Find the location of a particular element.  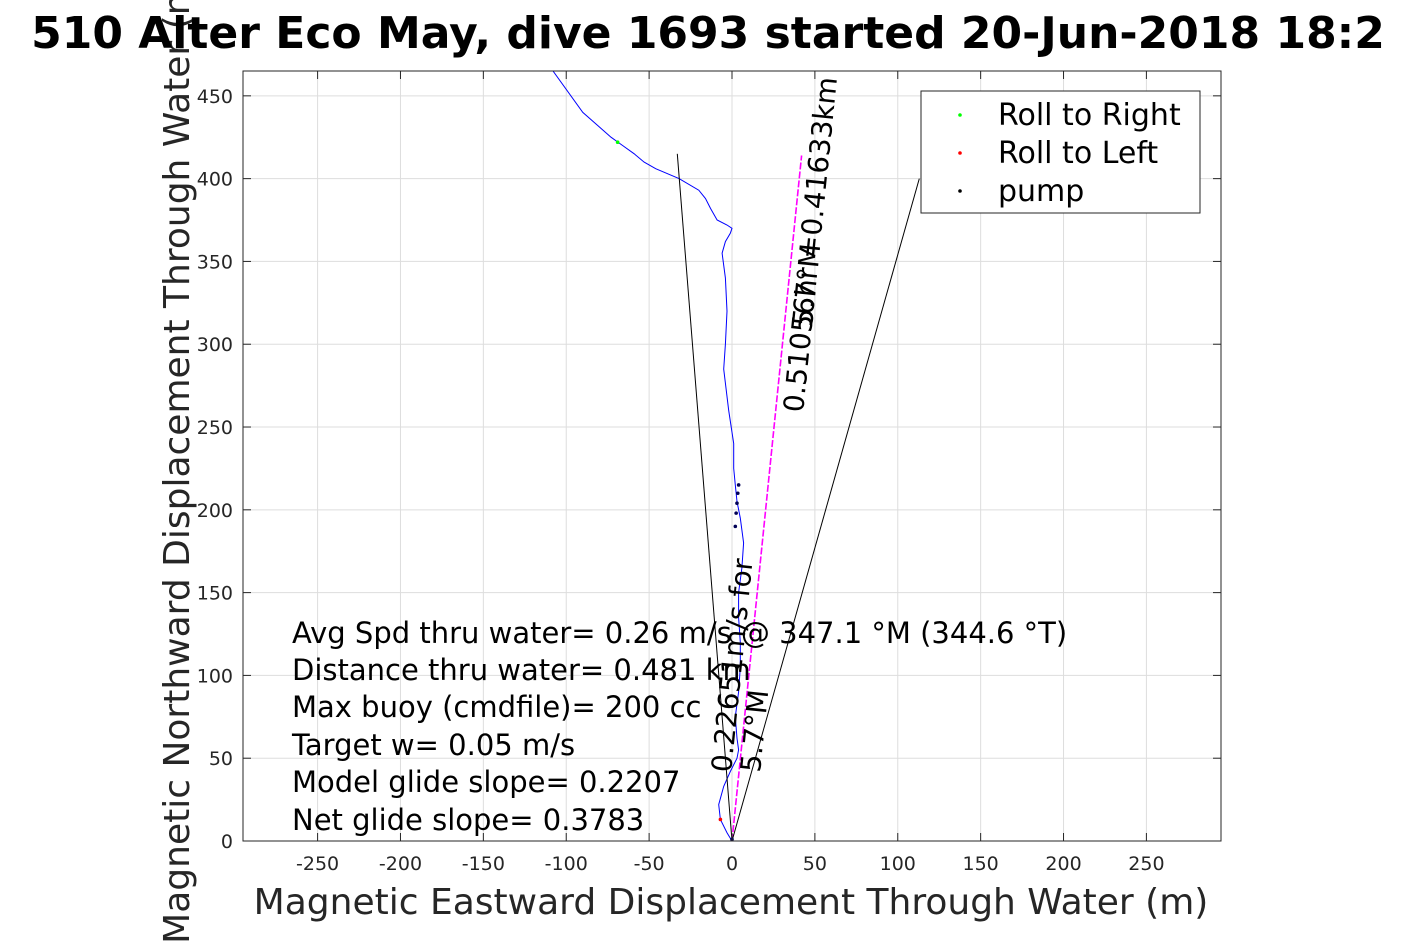

x-tick-label: 250 is located at coordinates (1146, 864).